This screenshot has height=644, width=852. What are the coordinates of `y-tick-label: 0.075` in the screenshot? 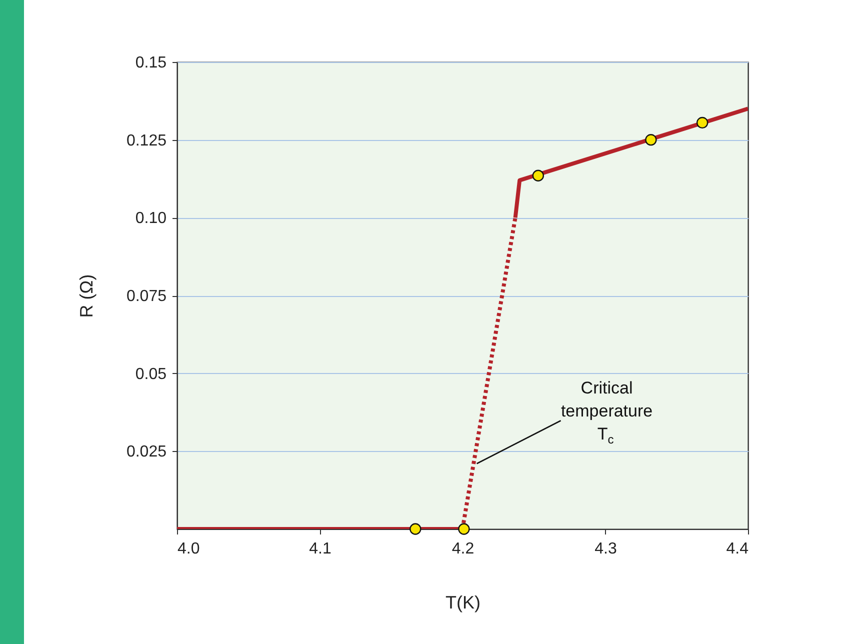 It's located at (146, 296).